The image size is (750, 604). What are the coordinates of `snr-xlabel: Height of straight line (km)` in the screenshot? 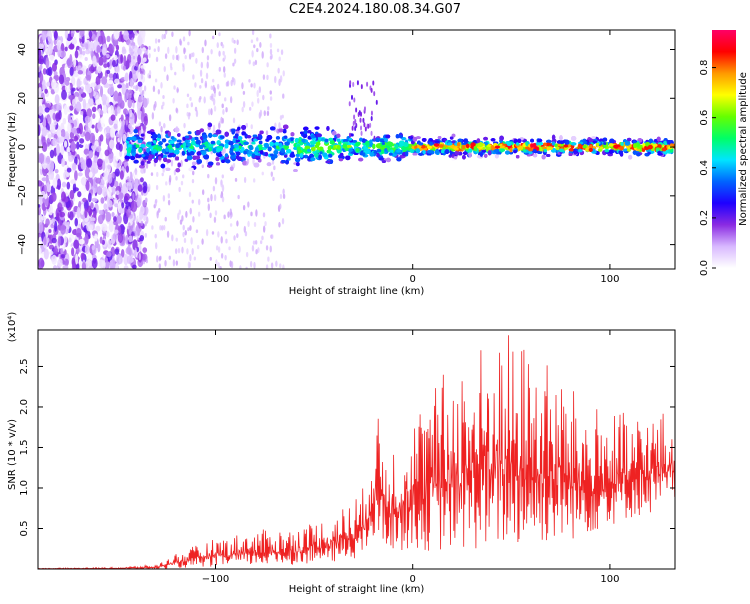 It's located at (357, 589).